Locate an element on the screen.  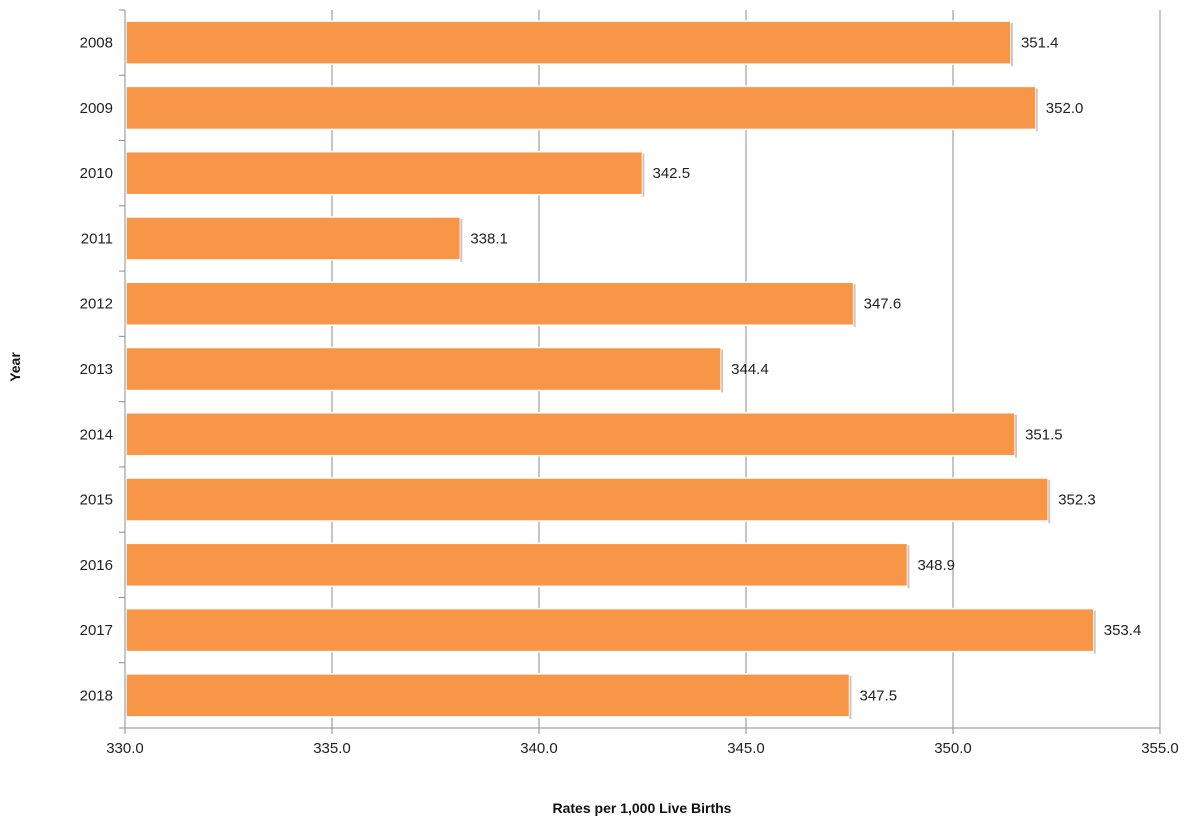
data-label: 344.4 is located at coordinates (750, 369).